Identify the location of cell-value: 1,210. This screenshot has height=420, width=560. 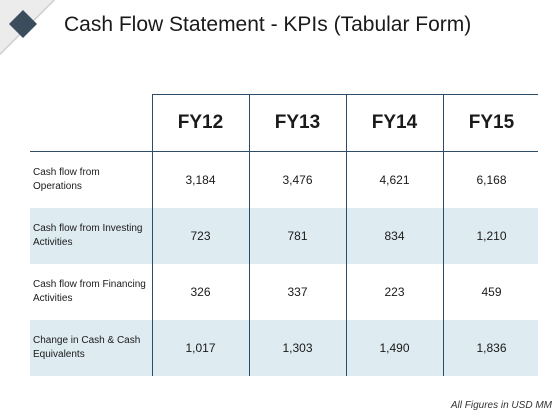
(491, 236).